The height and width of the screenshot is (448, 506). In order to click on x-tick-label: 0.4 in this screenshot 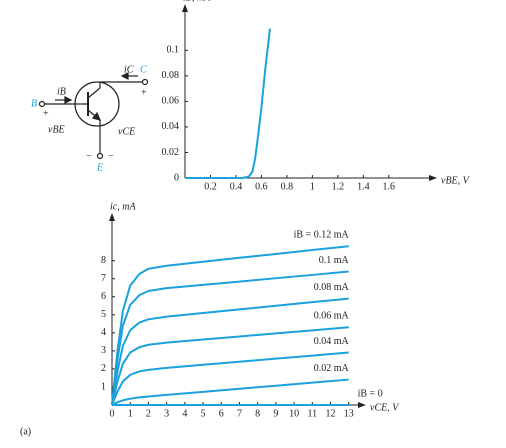, I will do `click(236, 186)`.